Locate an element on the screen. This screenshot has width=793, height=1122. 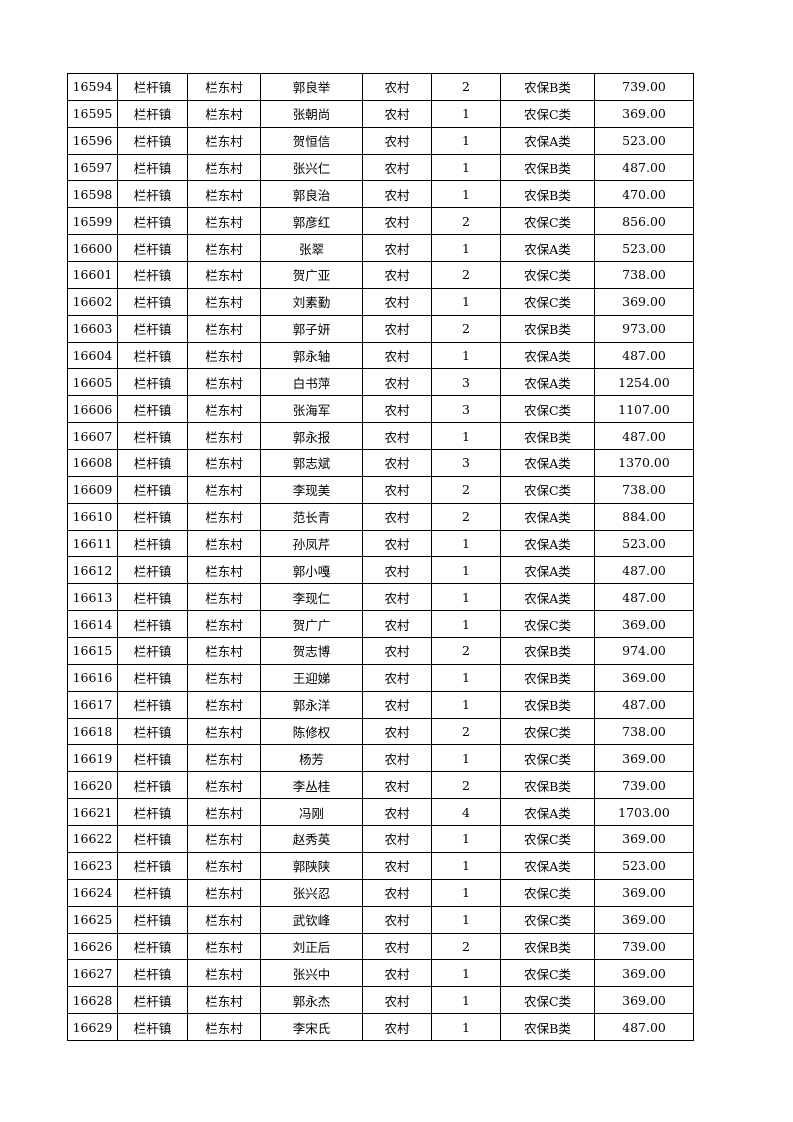
person-name-cell: 白书萍 is located at coordinates (311, 382).